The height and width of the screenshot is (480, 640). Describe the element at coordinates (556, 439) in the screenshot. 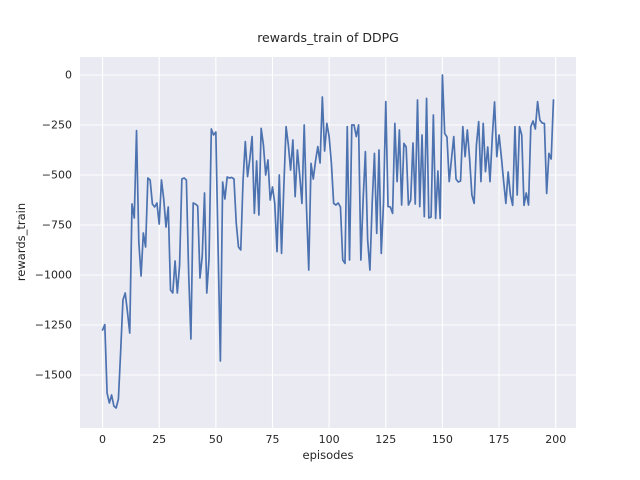

I see `x-tick-label: 200` at that location.